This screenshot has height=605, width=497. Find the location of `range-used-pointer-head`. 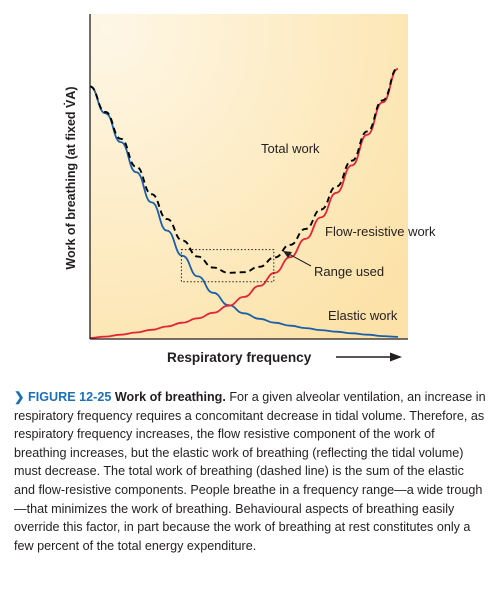

range-used-pointer-head is located at coordinates (287, 254).